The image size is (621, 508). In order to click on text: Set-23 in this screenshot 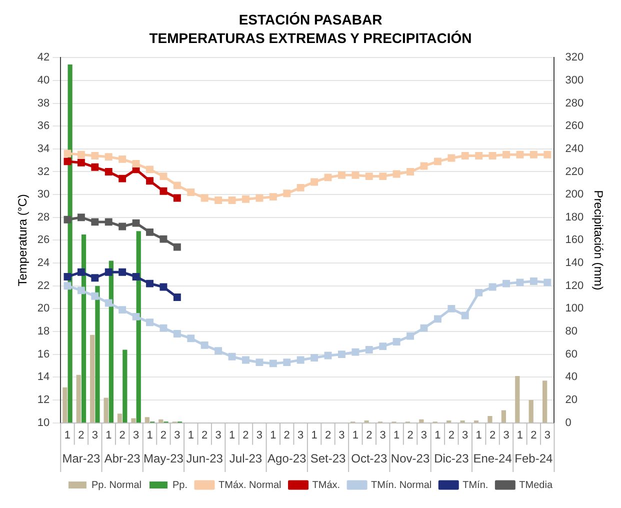, I will do `click(328, 458)`.